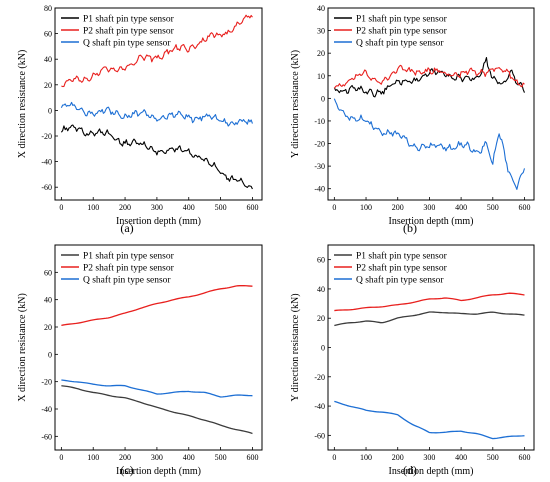 The image size is (550, 482). Describe the element at coordinates (321, 76) in the screenshot. I see `y-tick-label: 10` at that location.